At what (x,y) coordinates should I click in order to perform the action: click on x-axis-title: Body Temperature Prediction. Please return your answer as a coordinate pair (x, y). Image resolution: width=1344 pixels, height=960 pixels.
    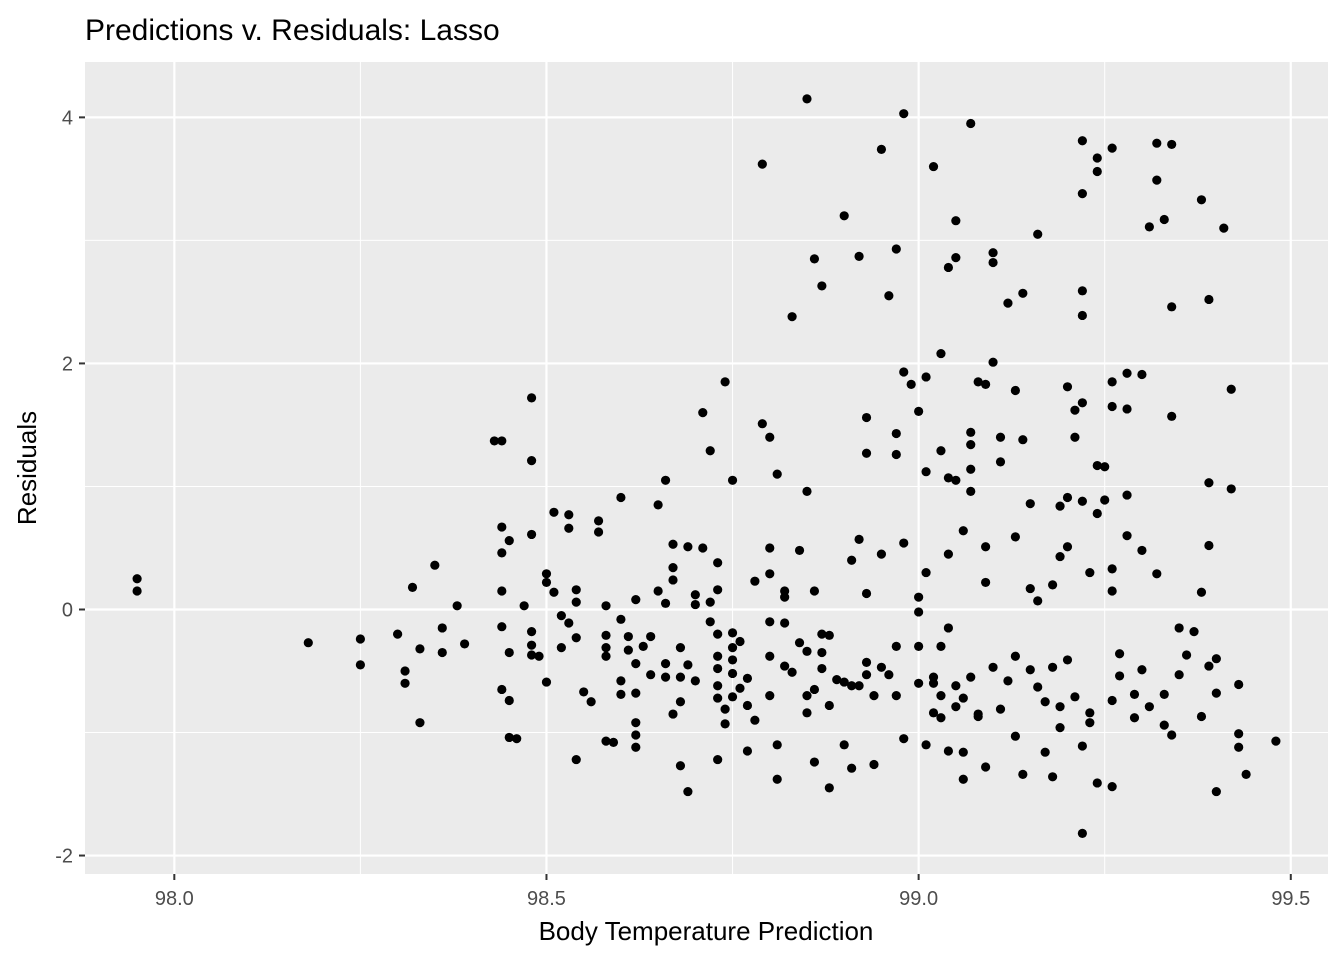
    Looking at the image, I should click on (706, 931).